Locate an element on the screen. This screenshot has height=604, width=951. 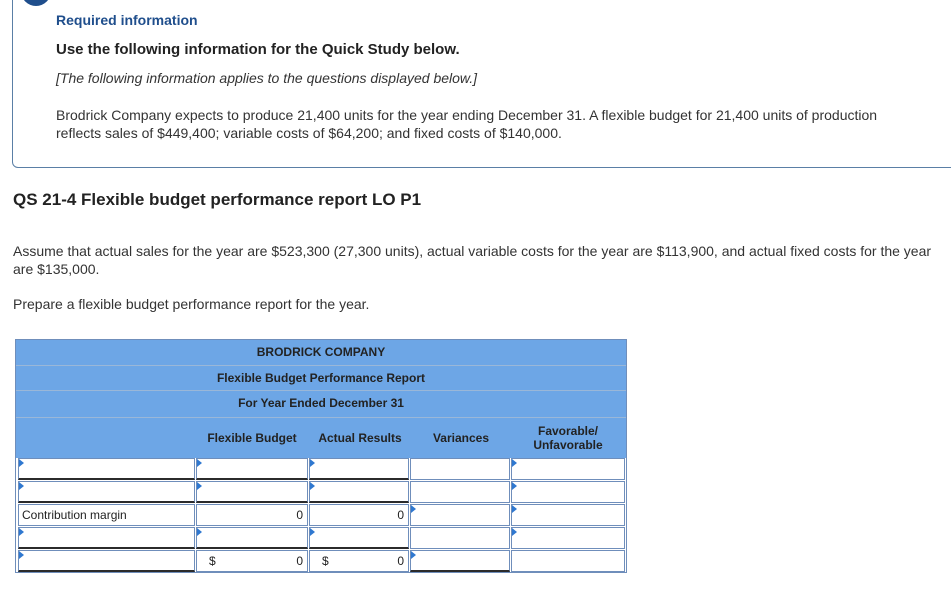
row4-actual-input is located at coordinates (359, 538).